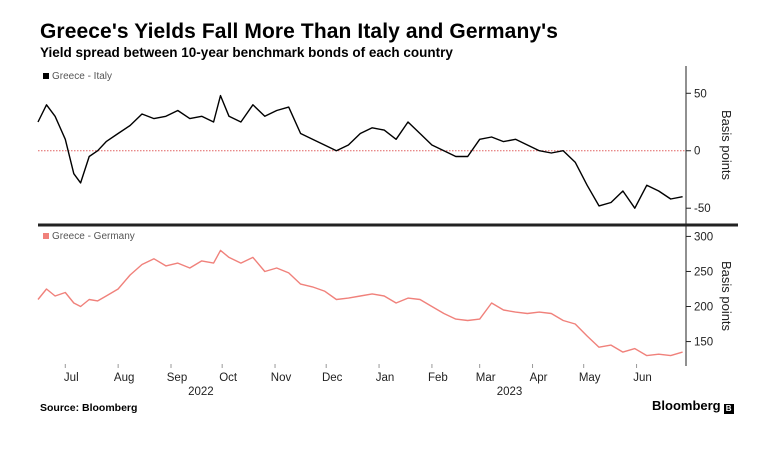 The image size is (760, 460). What do you see at coordinates (82, 76) in the screenshot?
I see `legend-label: Greece - Italy` at bounding box center [82, 76].